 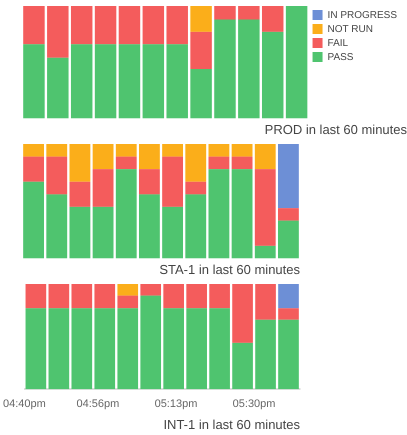 What do you see at coordinates (98, 404) in the screenshot?
I see `x-tick-label: 04:56pm` at bounding box center [98, 404].